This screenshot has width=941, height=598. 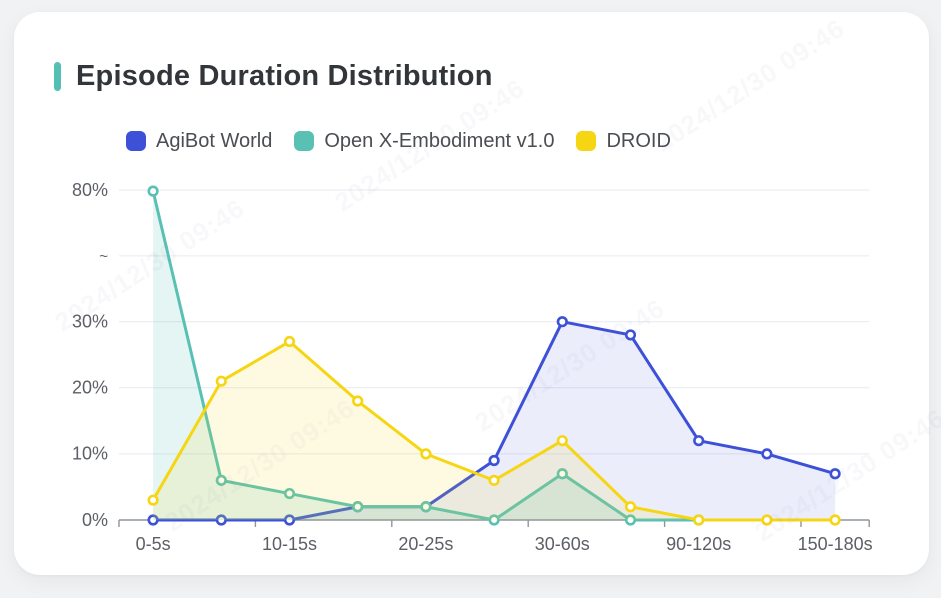 I want to click on page-title: Episode Duration Distribution, so click(x=284, y=76).